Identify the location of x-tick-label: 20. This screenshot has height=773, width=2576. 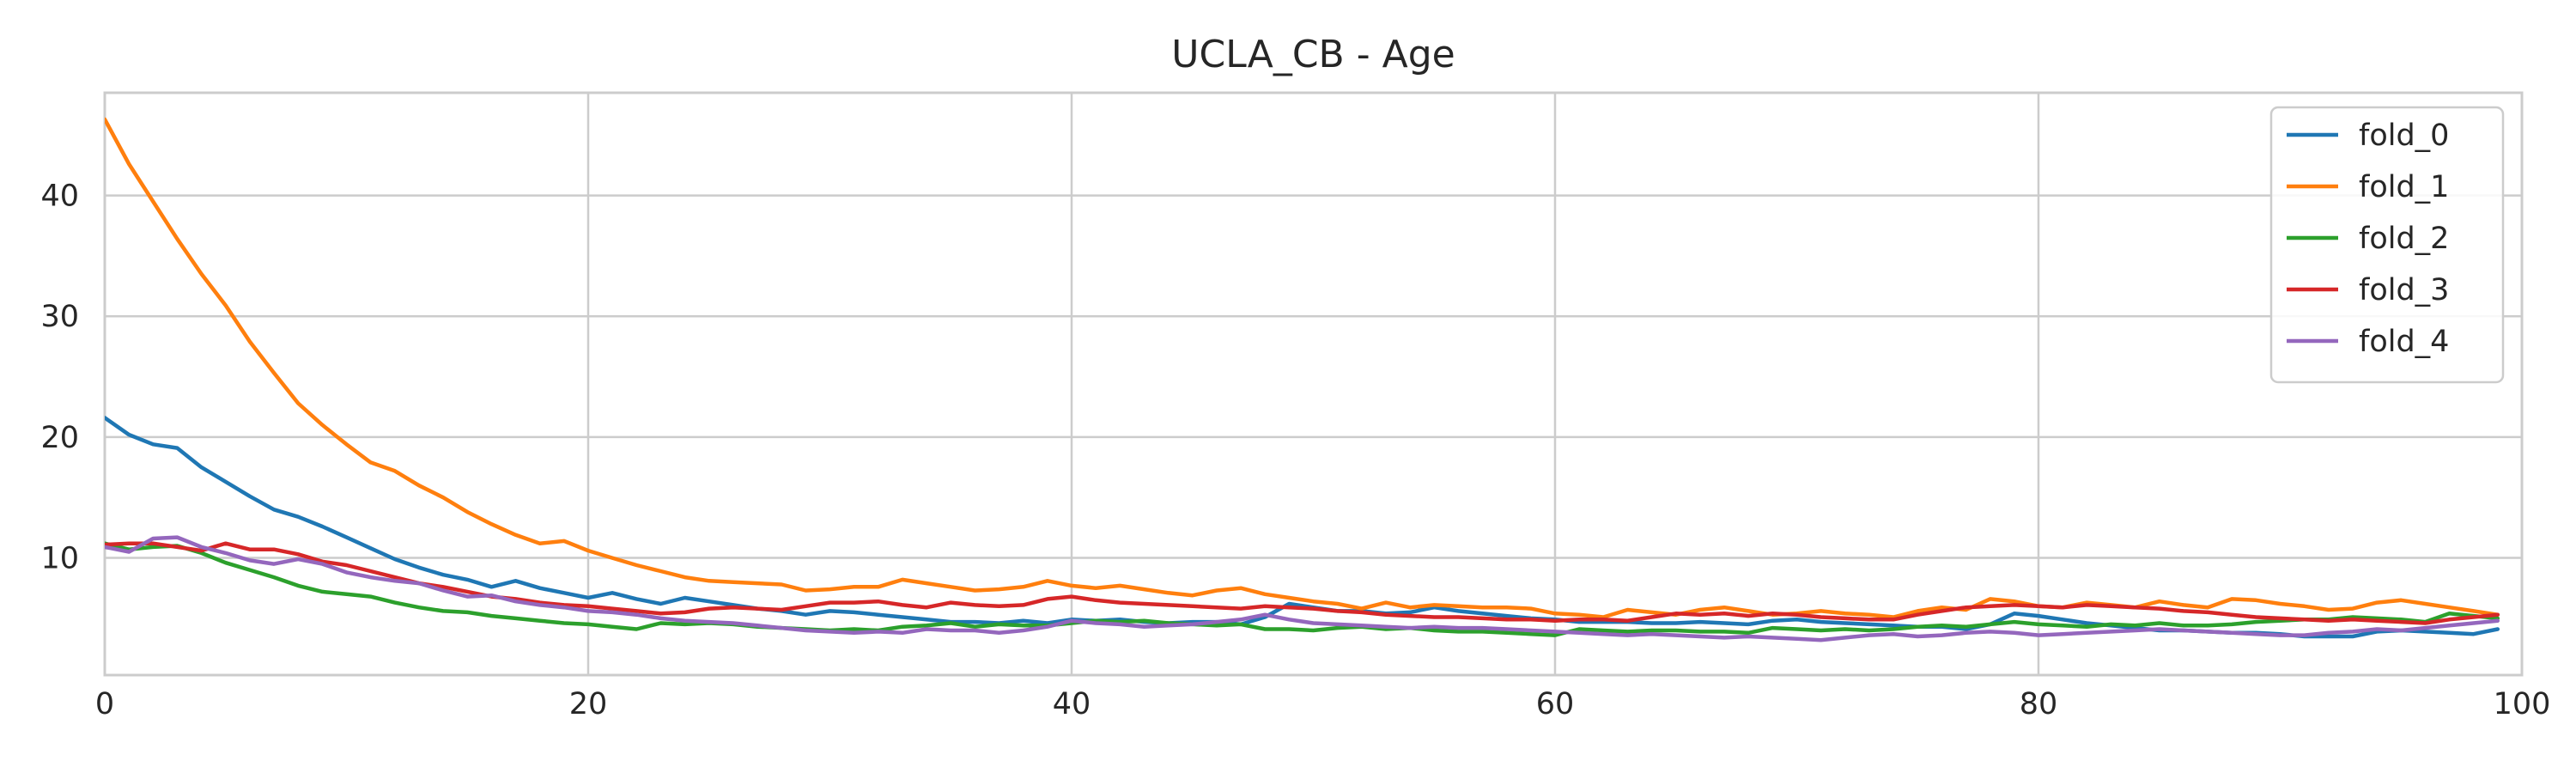
(588, 704).